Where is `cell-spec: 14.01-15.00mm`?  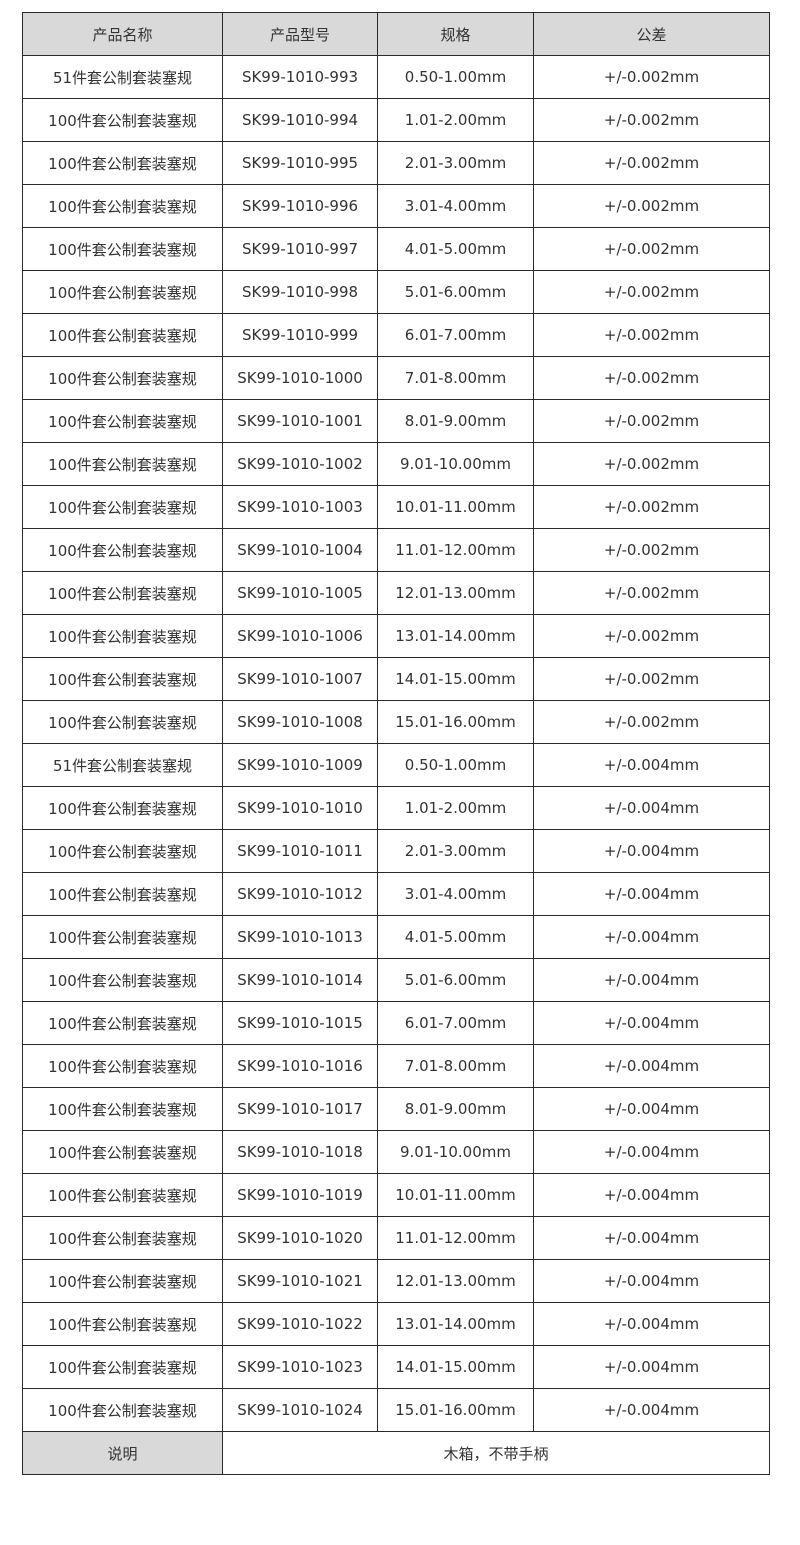 cell-spec: 14.01-15.00mm is located at coordinates (455, 679).